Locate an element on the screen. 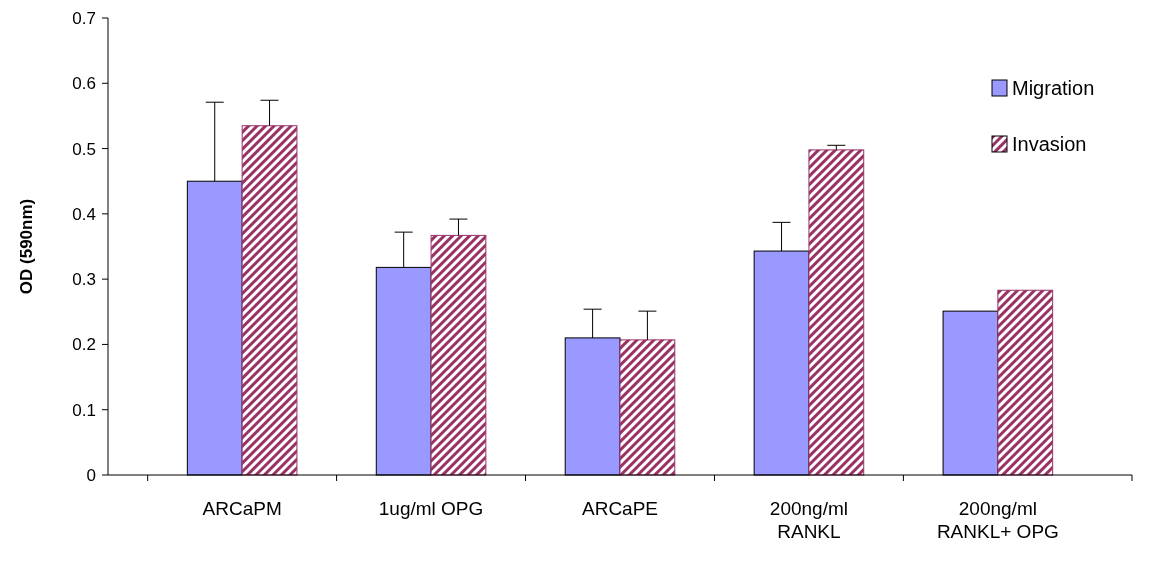 Image resolution: width=1150 pixels, height=565 pixels. y-tick-label: 0.7 is located at coordinates (84, 18).